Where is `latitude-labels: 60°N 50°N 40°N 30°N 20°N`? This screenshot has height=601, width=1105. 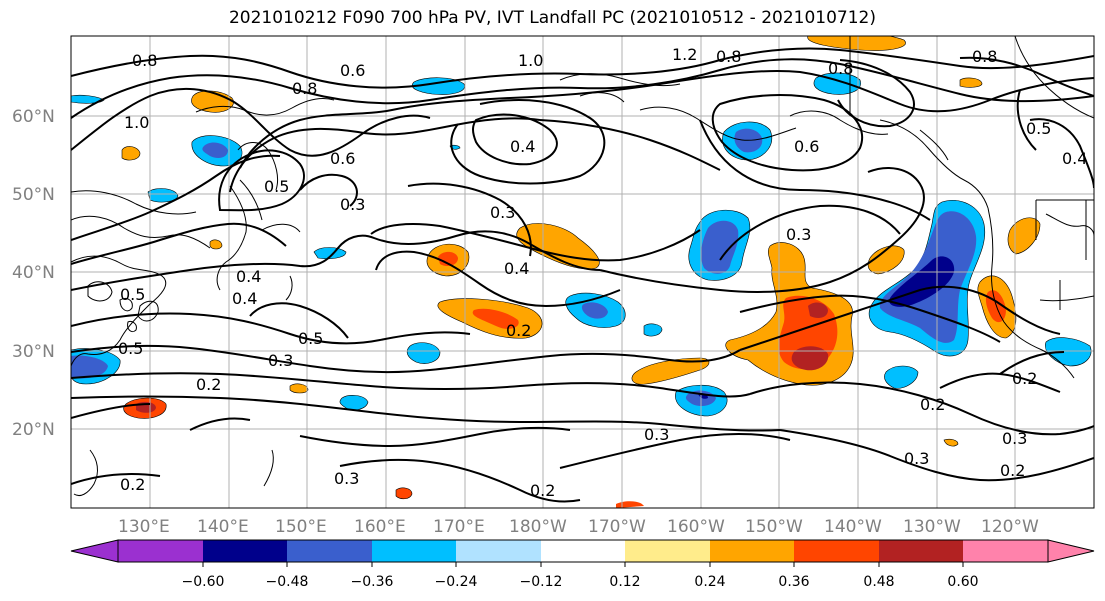
latitude-labels: 60°N 50°N 40°N 30°N 20°N is located at coordinates (33, 273).